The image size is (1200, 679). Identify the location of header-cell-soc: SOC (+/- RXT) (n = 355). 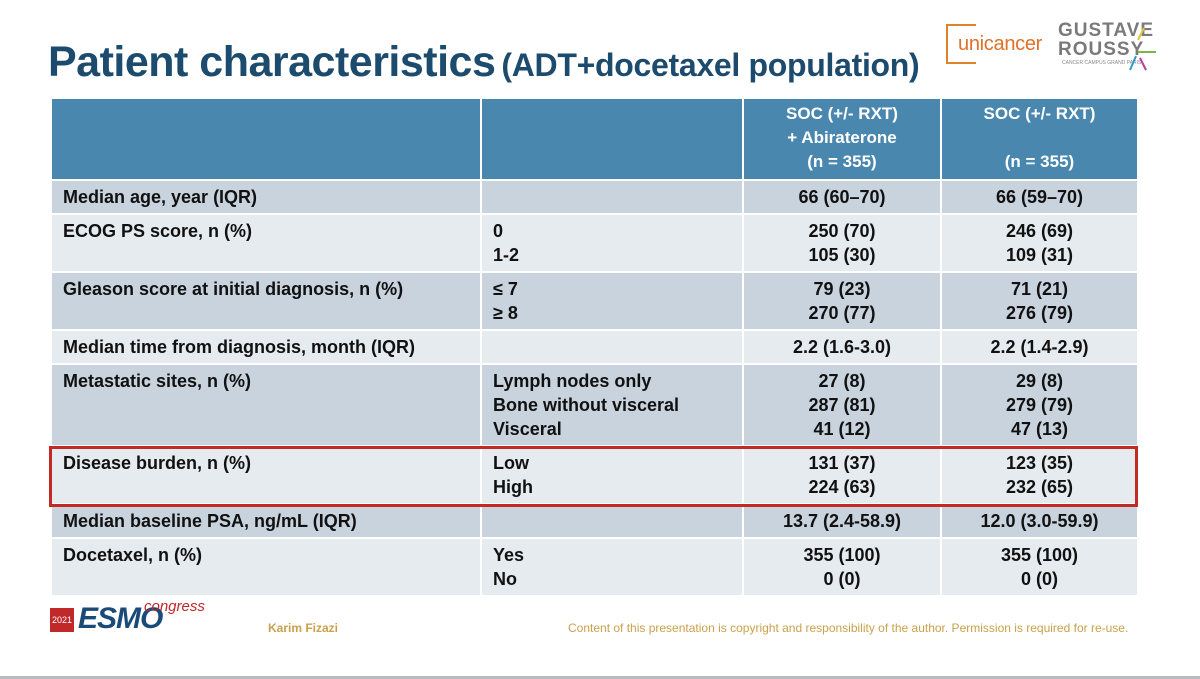
(1039, 139).